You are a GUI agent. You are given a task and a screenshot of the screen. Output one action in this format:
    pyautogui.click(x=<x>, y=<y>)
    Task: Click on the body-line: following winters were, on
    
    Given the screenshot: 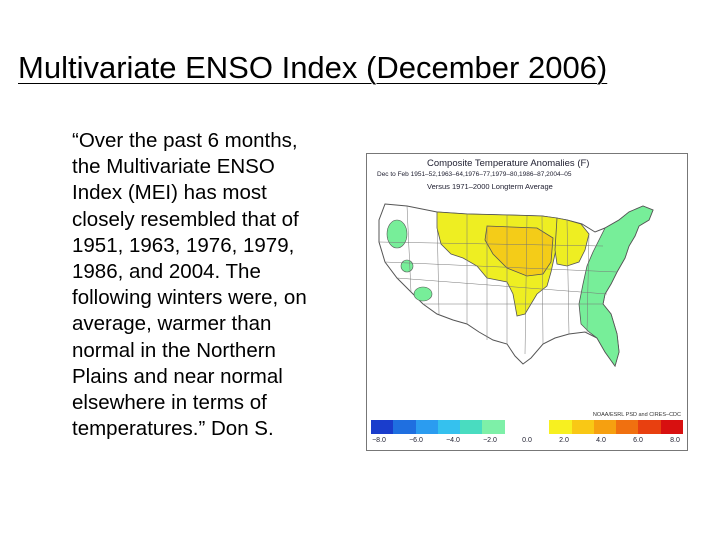 What is the action you would take?
    pyautogui.click(x=189, y=298)
    